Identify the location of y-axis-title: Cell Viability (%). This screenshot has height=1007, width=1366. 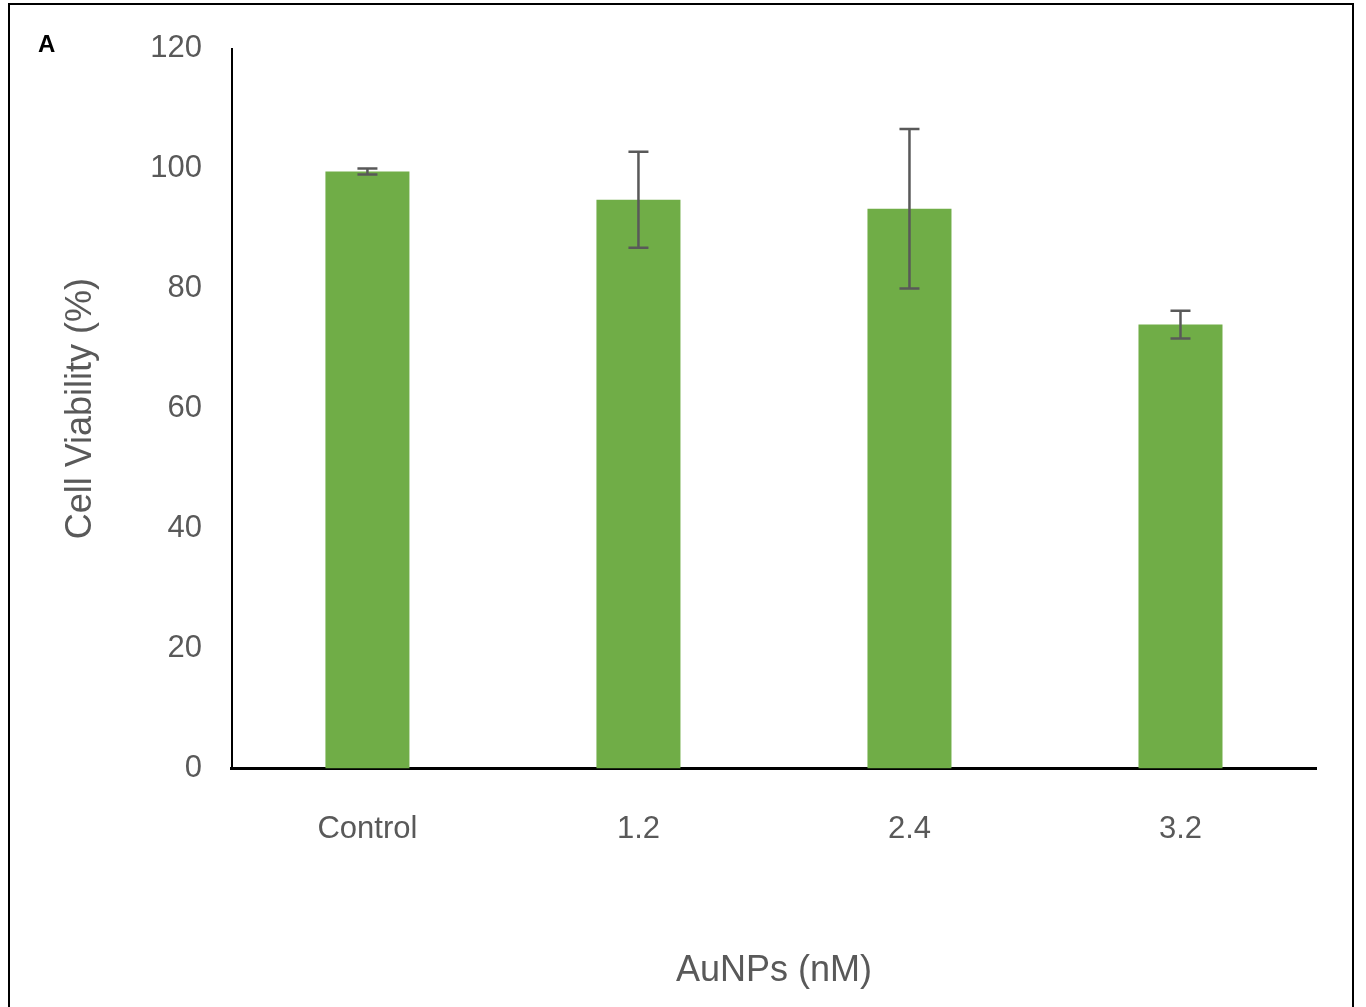
(78, 408).